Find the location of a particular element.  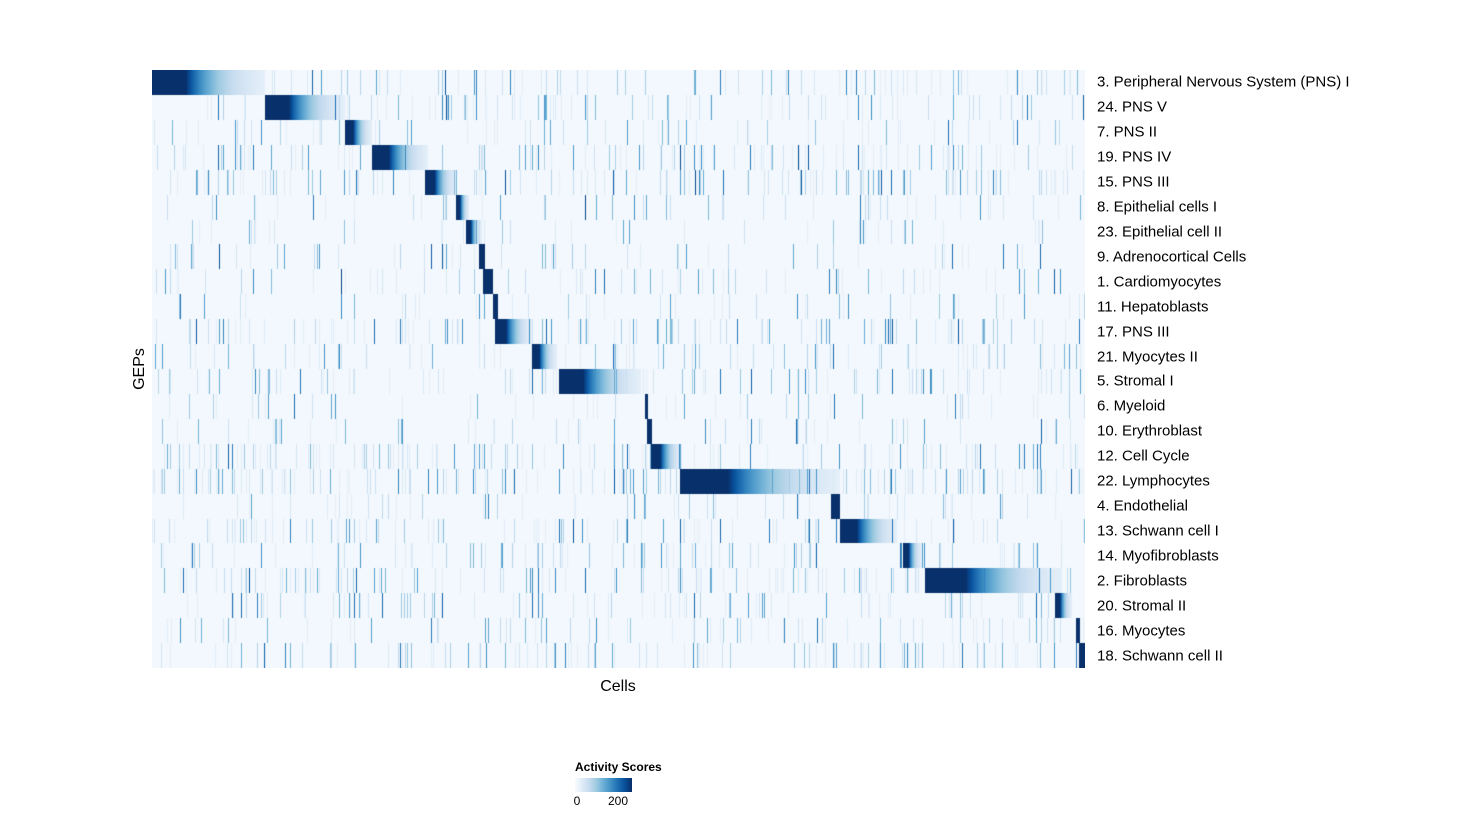

row-label: 20. Stromal II is located at coordinates (1142, 606).